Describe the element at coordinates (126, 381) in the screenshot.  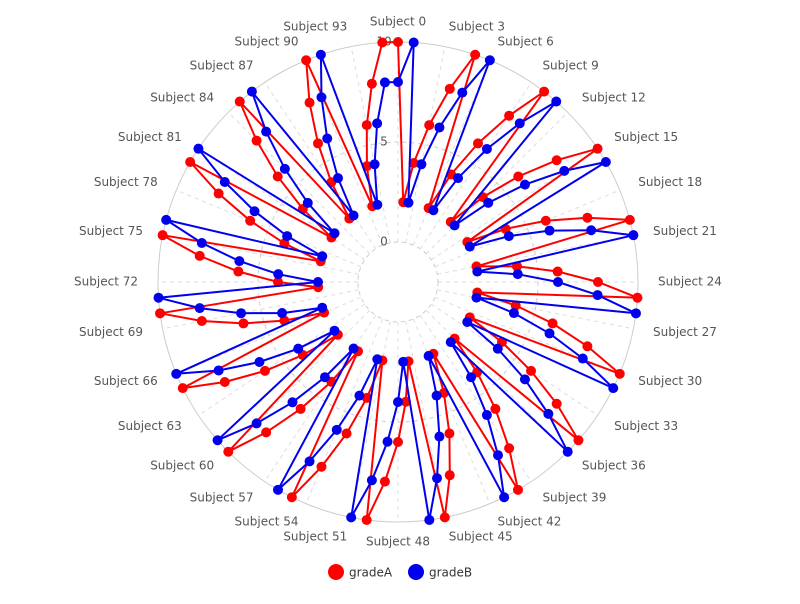
I see `category-label: Subject 66` at that location.